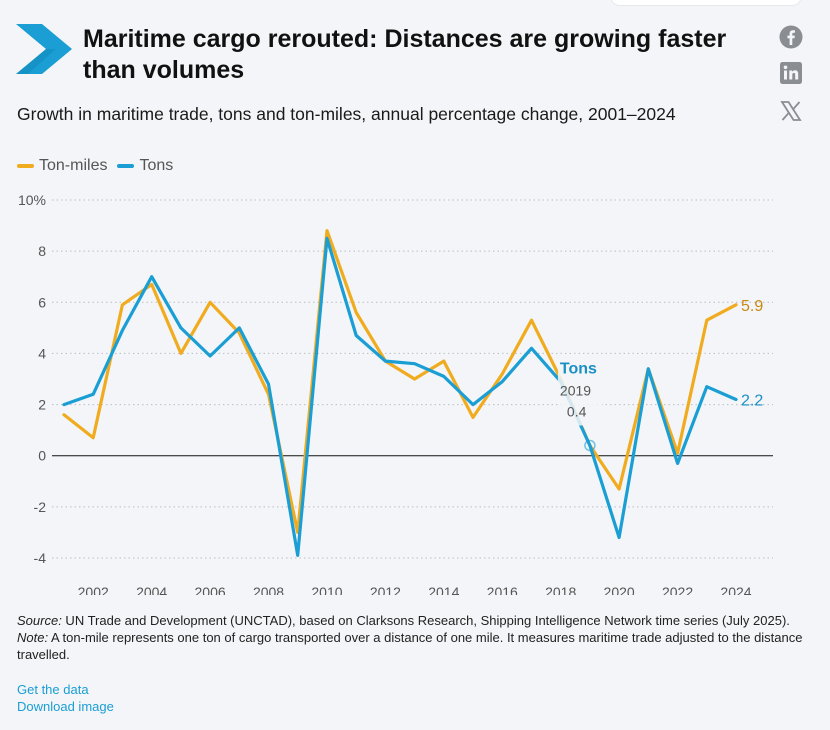 The height and width of the screenshot is (730, 830). I want to click on legend-label-tons: Tons, so click(156, 165).